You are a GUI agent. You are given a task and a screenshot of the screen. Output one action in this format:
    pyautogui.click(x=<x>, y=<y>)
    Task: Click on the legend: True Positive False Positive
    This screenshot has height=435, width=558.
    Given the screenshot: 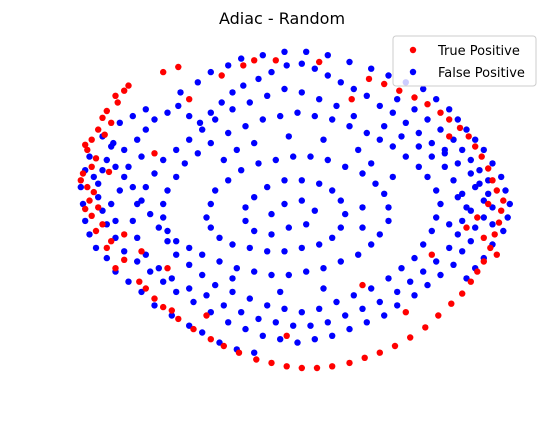 What is the action you would take?
    pyautogui.click(x=464, y=61)
    